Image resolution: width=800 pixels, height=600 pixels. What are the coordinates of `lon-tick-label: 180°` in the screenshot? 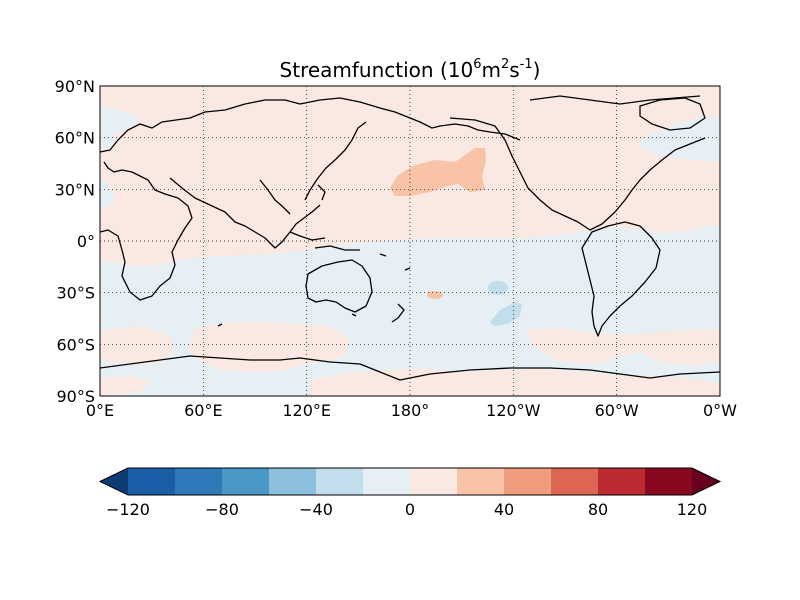 It's located at (410, 410).